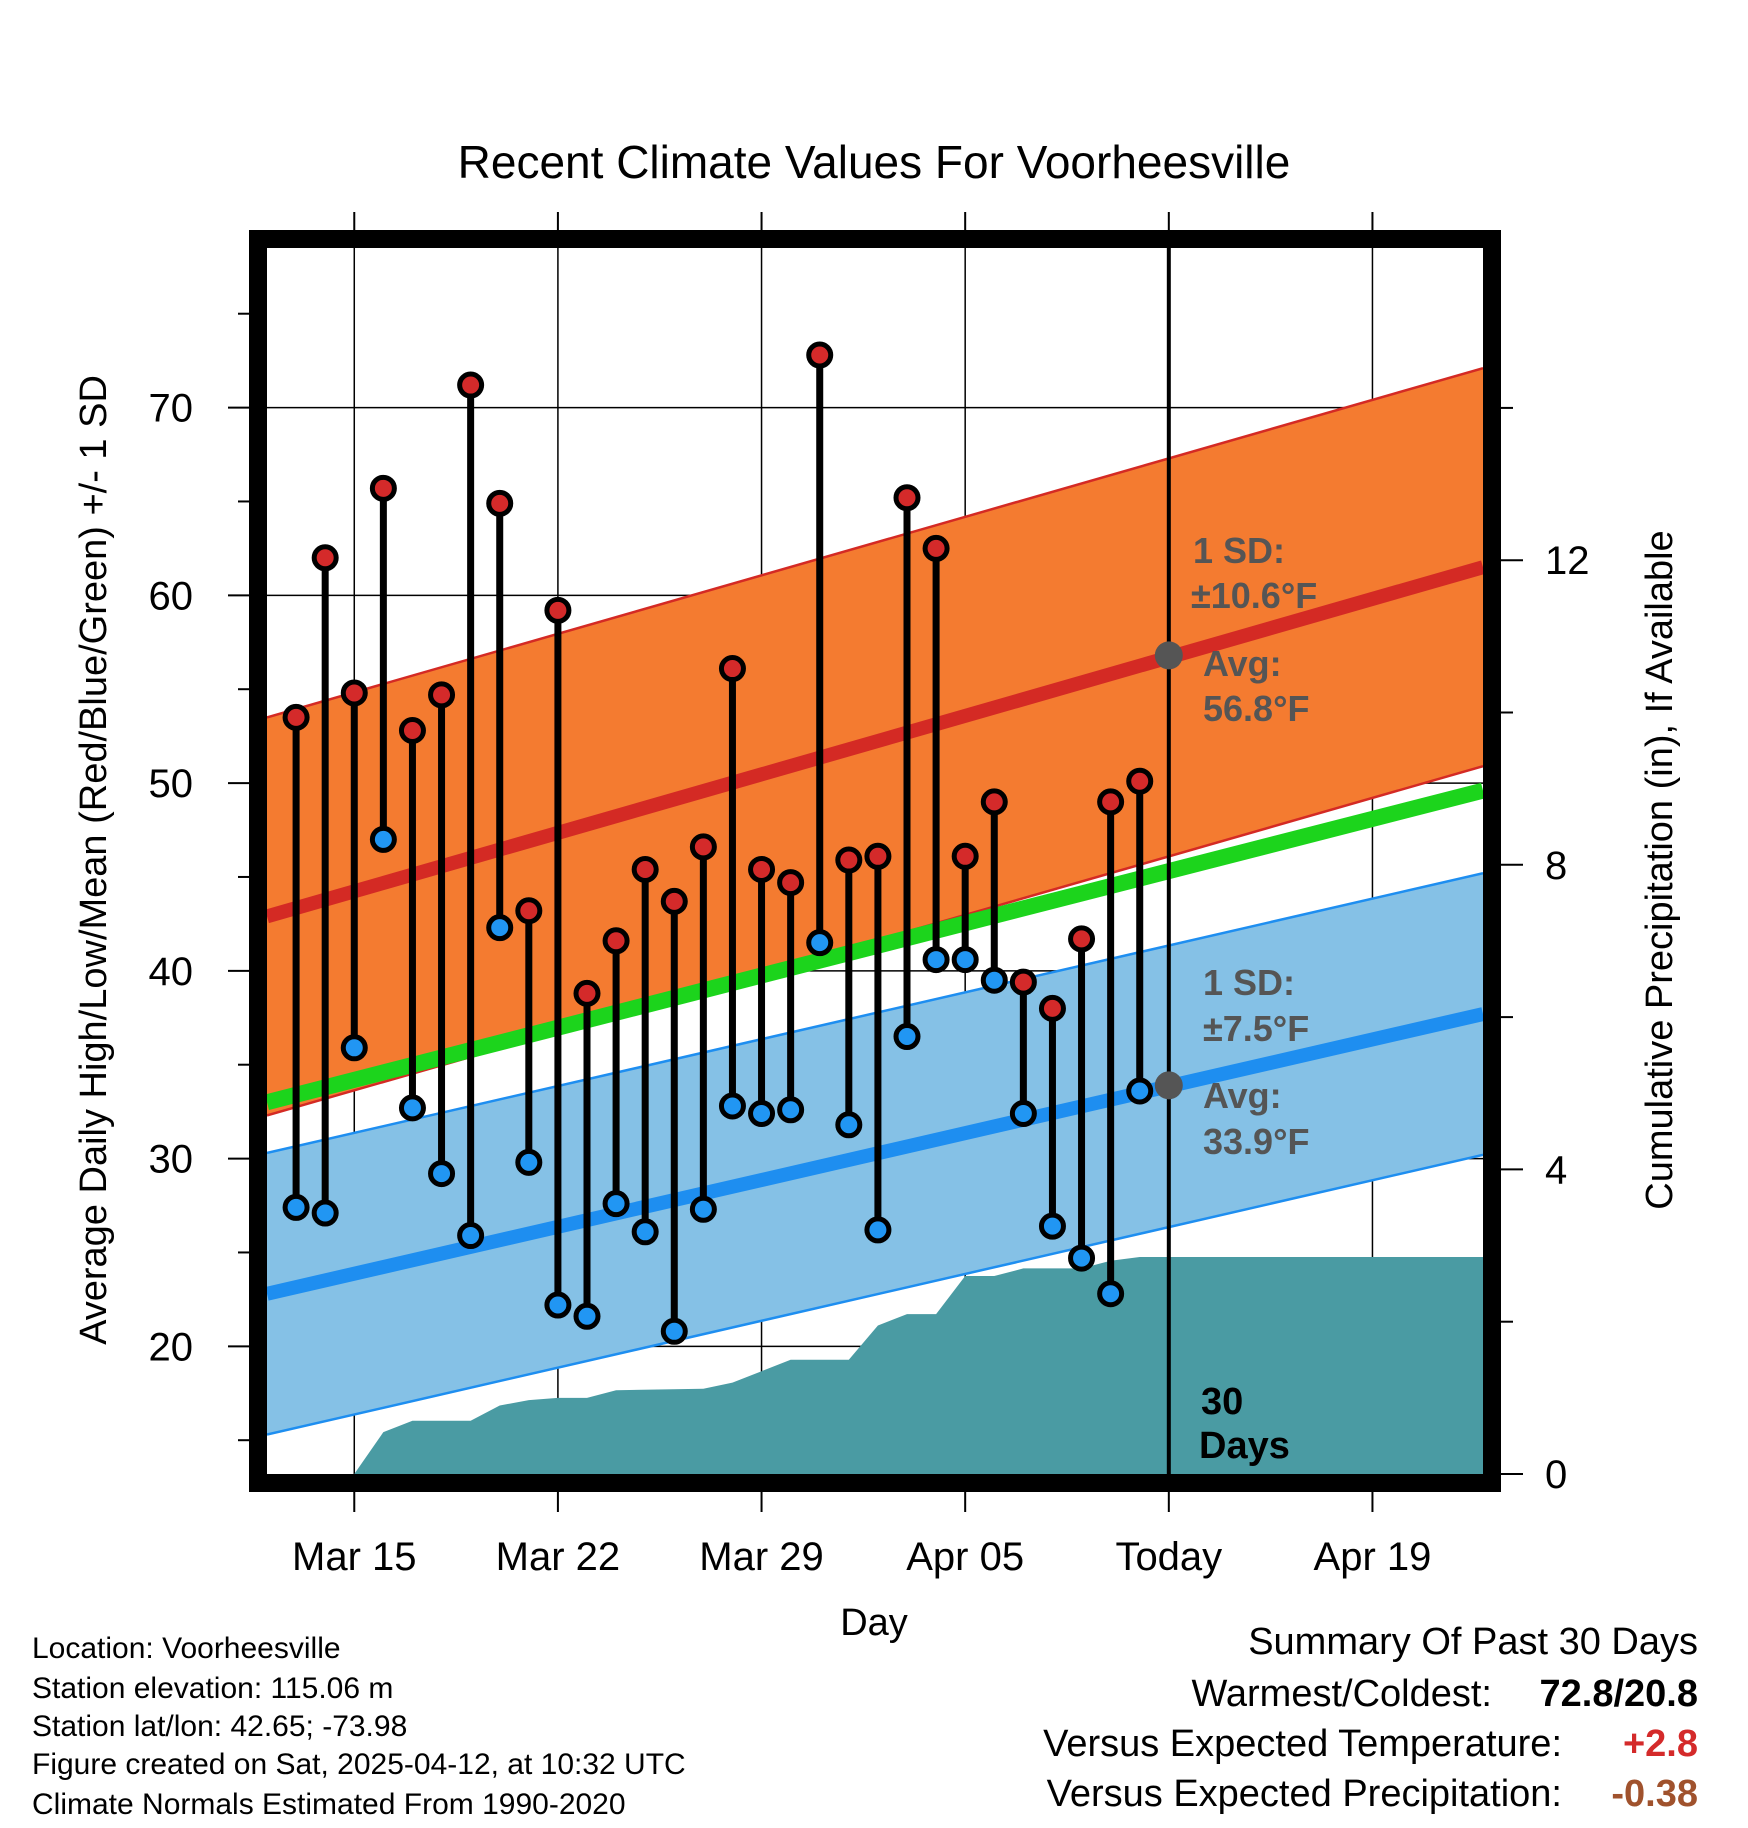 The height and width of the screenshot is (1828, 1748). What do you see at coordinates (354, 1557) in the screenshot?
I see `x-tick-label: Mar 15` at bounding box center [354, 1557].